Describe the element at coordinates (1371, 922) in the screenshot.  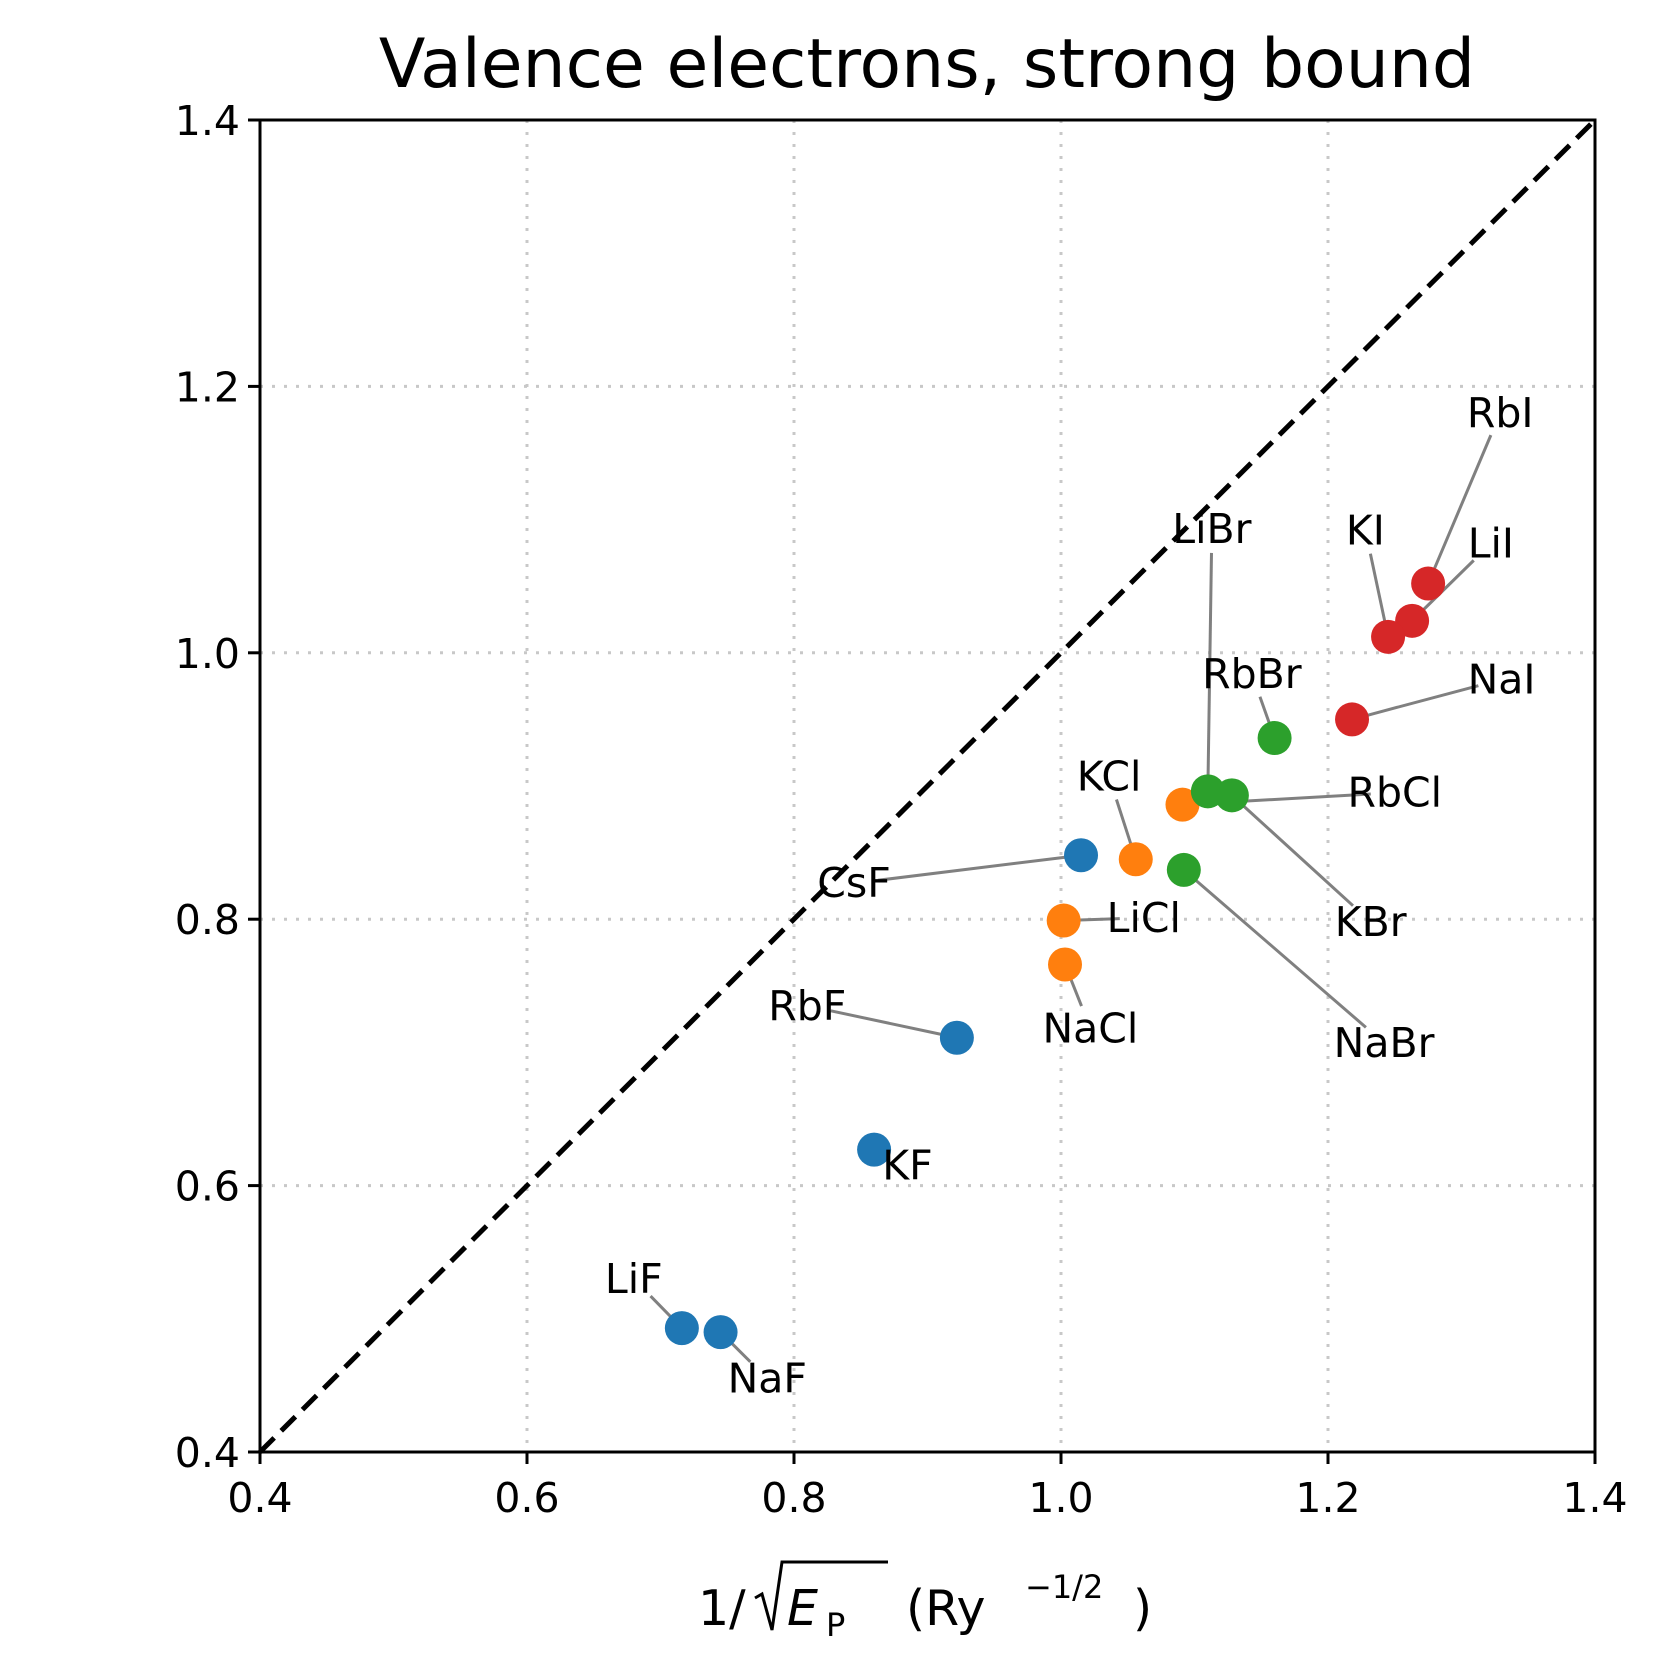
I see `label-kbr: KBr` at that location.